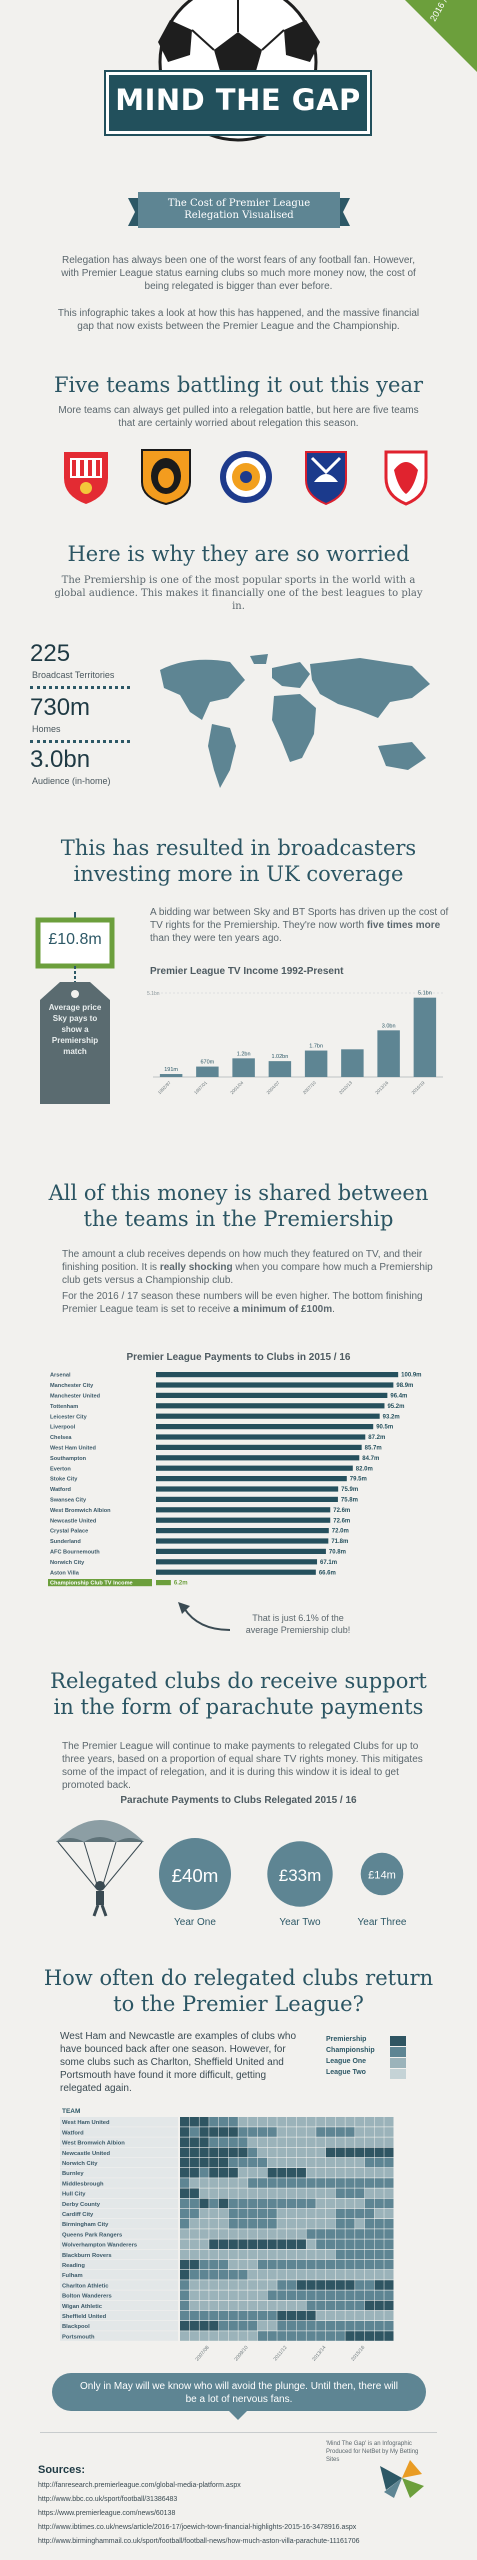 The image size is (477, 2560). I want to click on tv-income-label: 670m, so click(207, 1063).